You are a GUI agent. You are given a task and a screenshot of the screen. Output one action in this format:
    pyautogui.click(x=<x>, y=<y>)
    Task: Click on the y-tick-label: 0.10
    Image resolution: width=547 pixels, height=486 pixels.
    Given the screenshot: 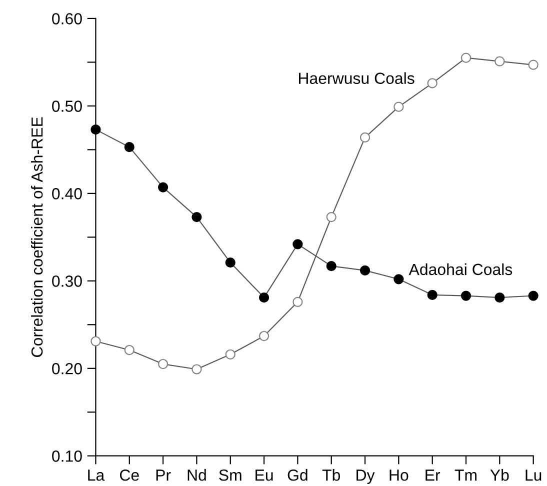 What is the action you would take?
    pyautogui.click(x=67, y=456)
    